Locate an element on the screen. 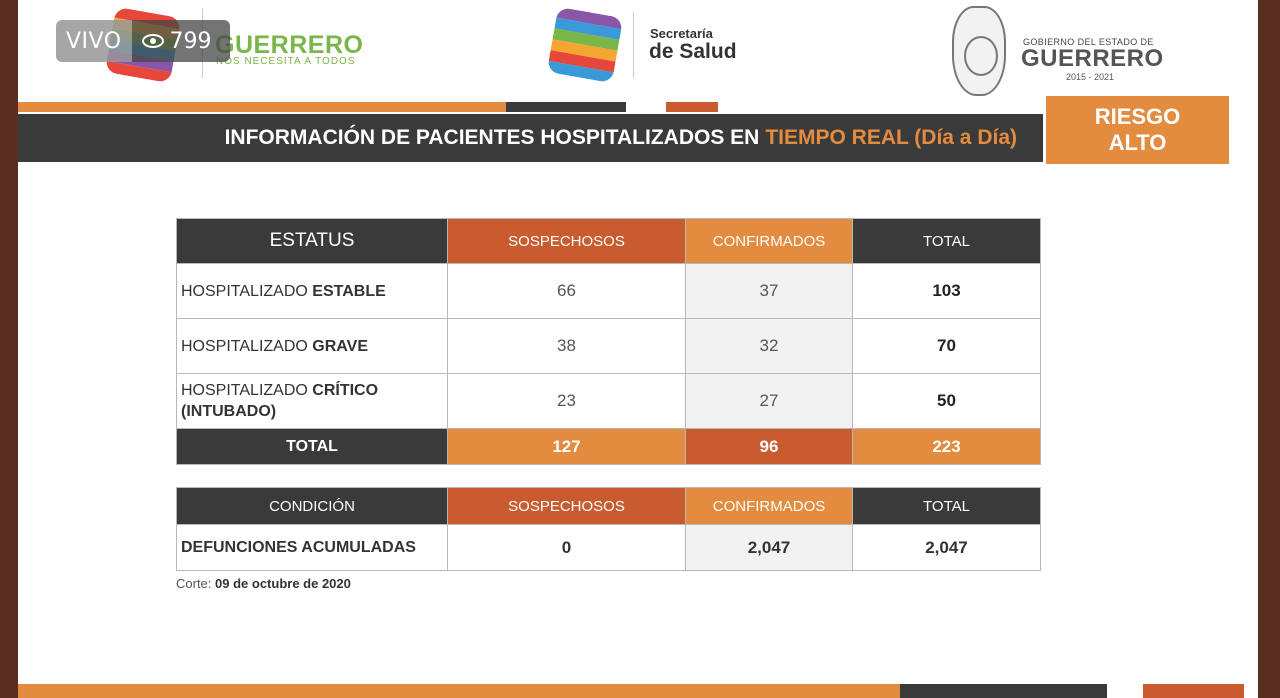  table-row: DEFUNCIONES ACUMULADAS 0 2,047 2,047 is located at coordinates (608, 547).